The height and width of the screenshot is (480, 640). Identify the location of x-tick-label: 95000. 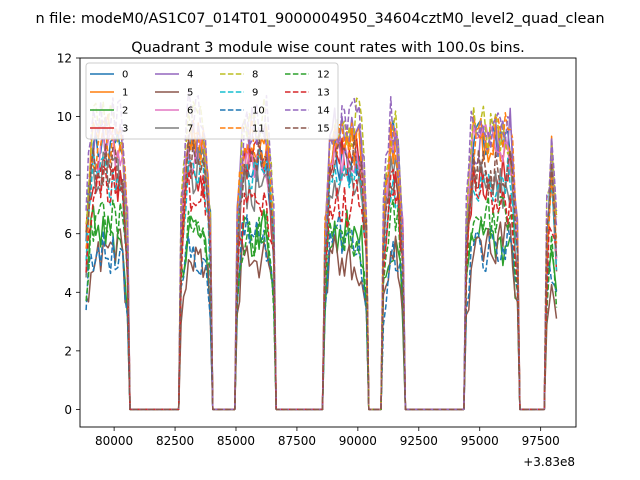
(480, 441).